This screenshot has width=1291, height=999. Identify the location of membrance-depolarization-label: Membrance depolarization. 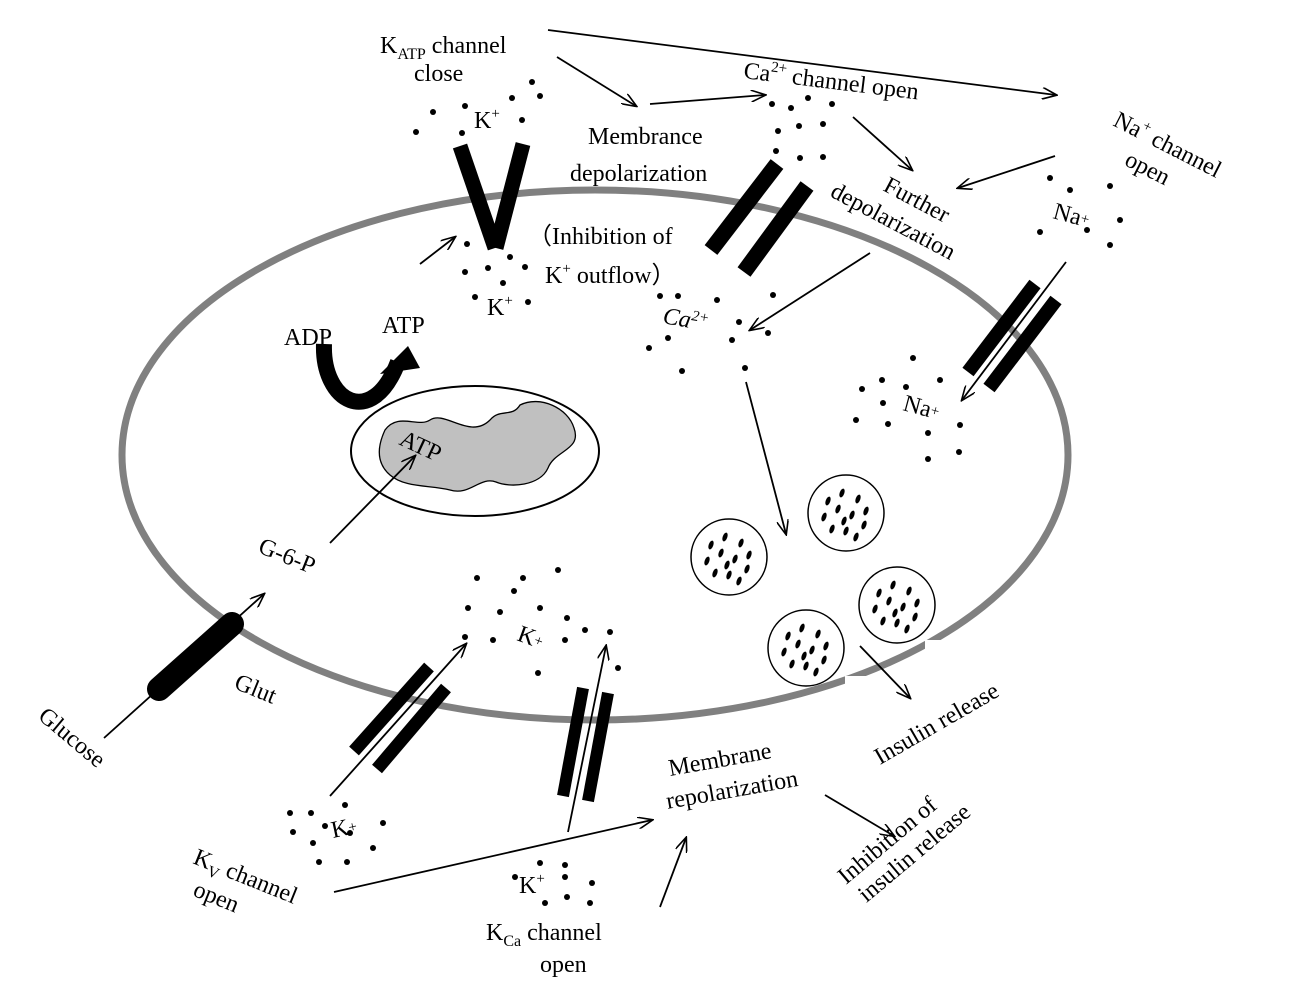
(638, 155).